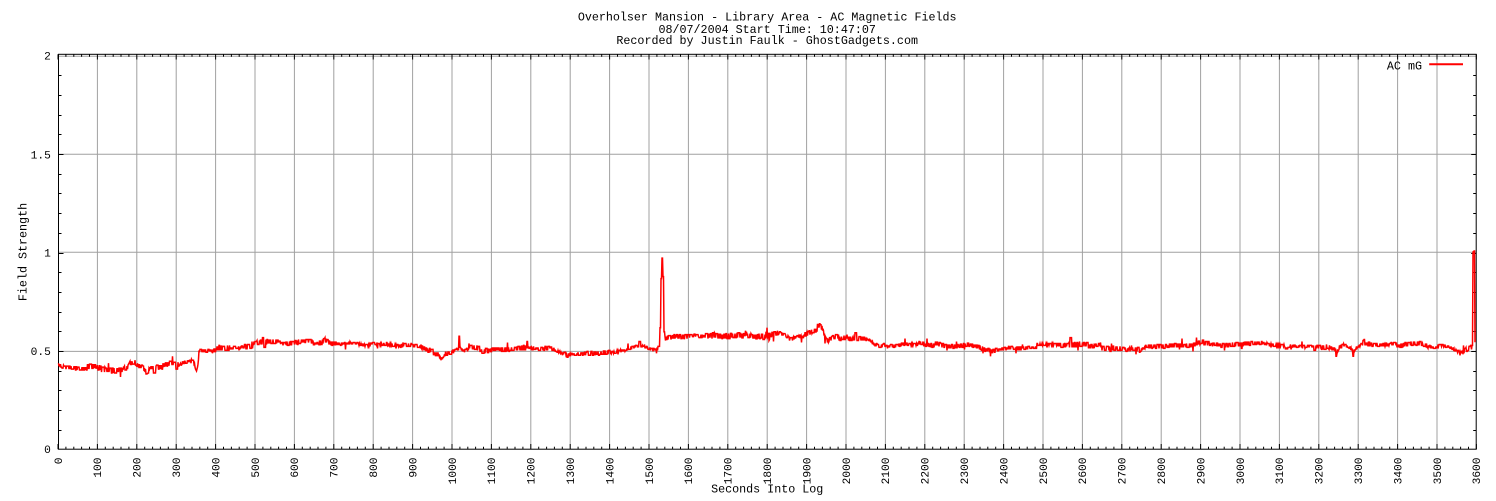 Image resolution: width=1496 pixels, height=501 pixels. What do you see at coordinates (533, 470) in the screenshot?
I see `svg-text: 1200` at bounding box center [533, 470].